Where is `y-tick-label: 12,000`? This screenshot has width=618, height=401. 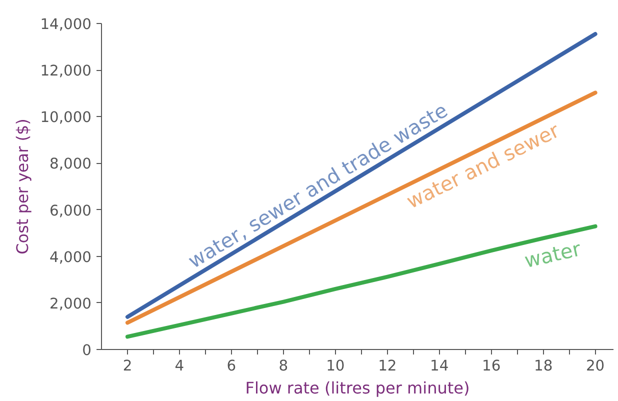 y-tick-label: 12,000 is located at coordinates (66, 71).